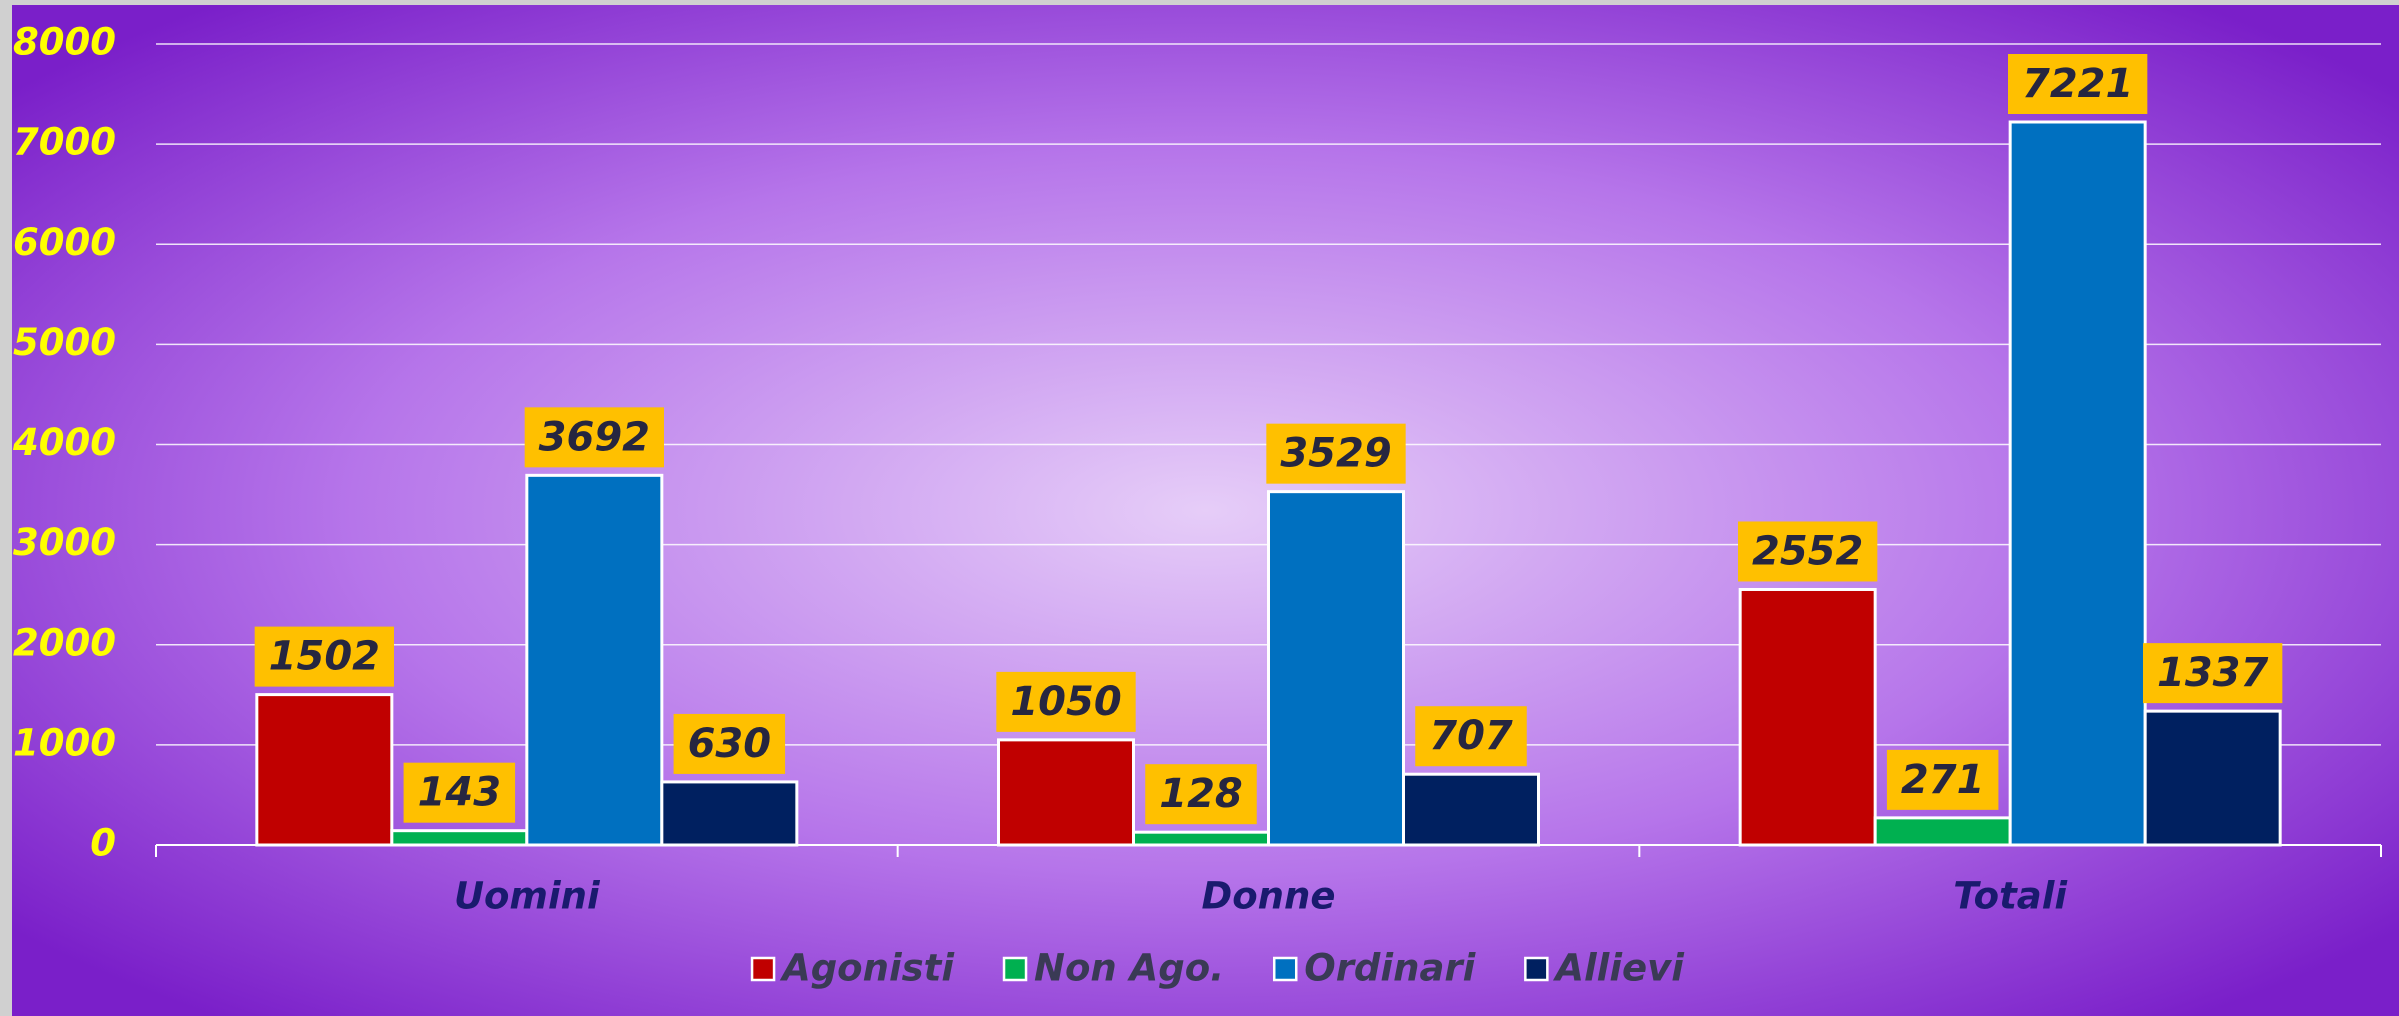 This screenshot has height=1016, width=2399. Describe the element at coordinates (64, 442) in the screenshot. I see `y-tick-label: 4000` at that location.